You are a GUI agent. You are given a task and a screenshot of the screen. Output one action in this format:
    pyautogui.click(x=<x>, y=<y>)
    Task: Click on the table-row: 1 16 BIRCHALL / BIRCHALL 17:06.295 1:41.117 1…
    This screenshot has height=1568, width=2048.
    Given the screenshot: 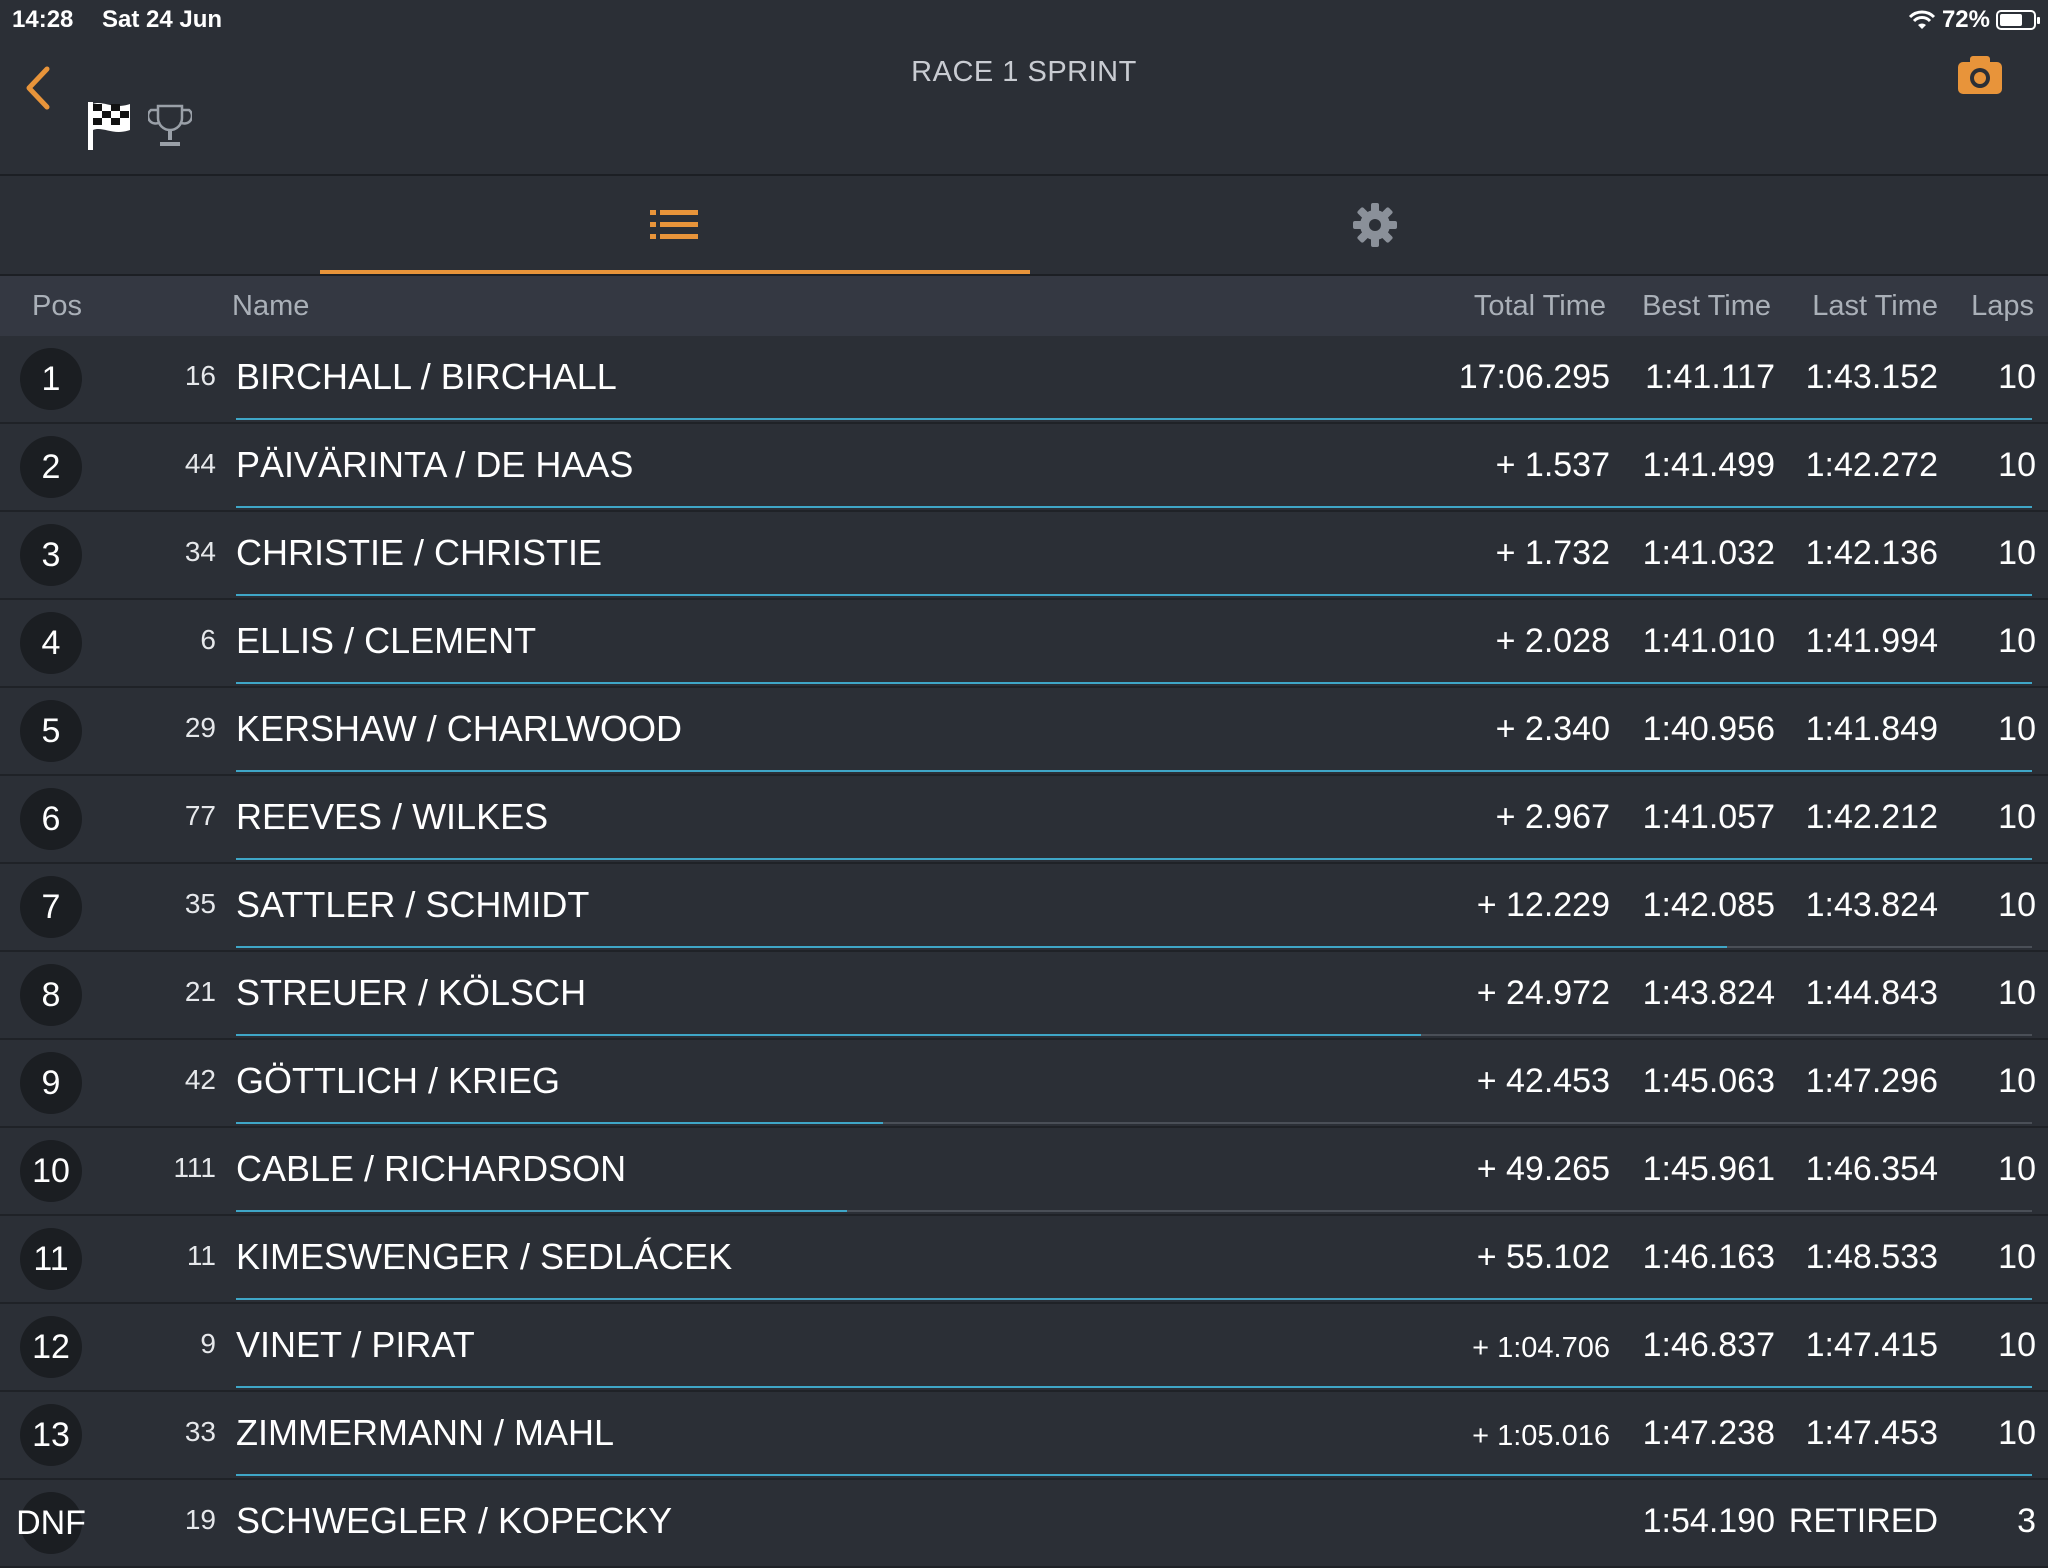 What is the action you would take?
    pyautogui.click(x=1024, y=380)
    